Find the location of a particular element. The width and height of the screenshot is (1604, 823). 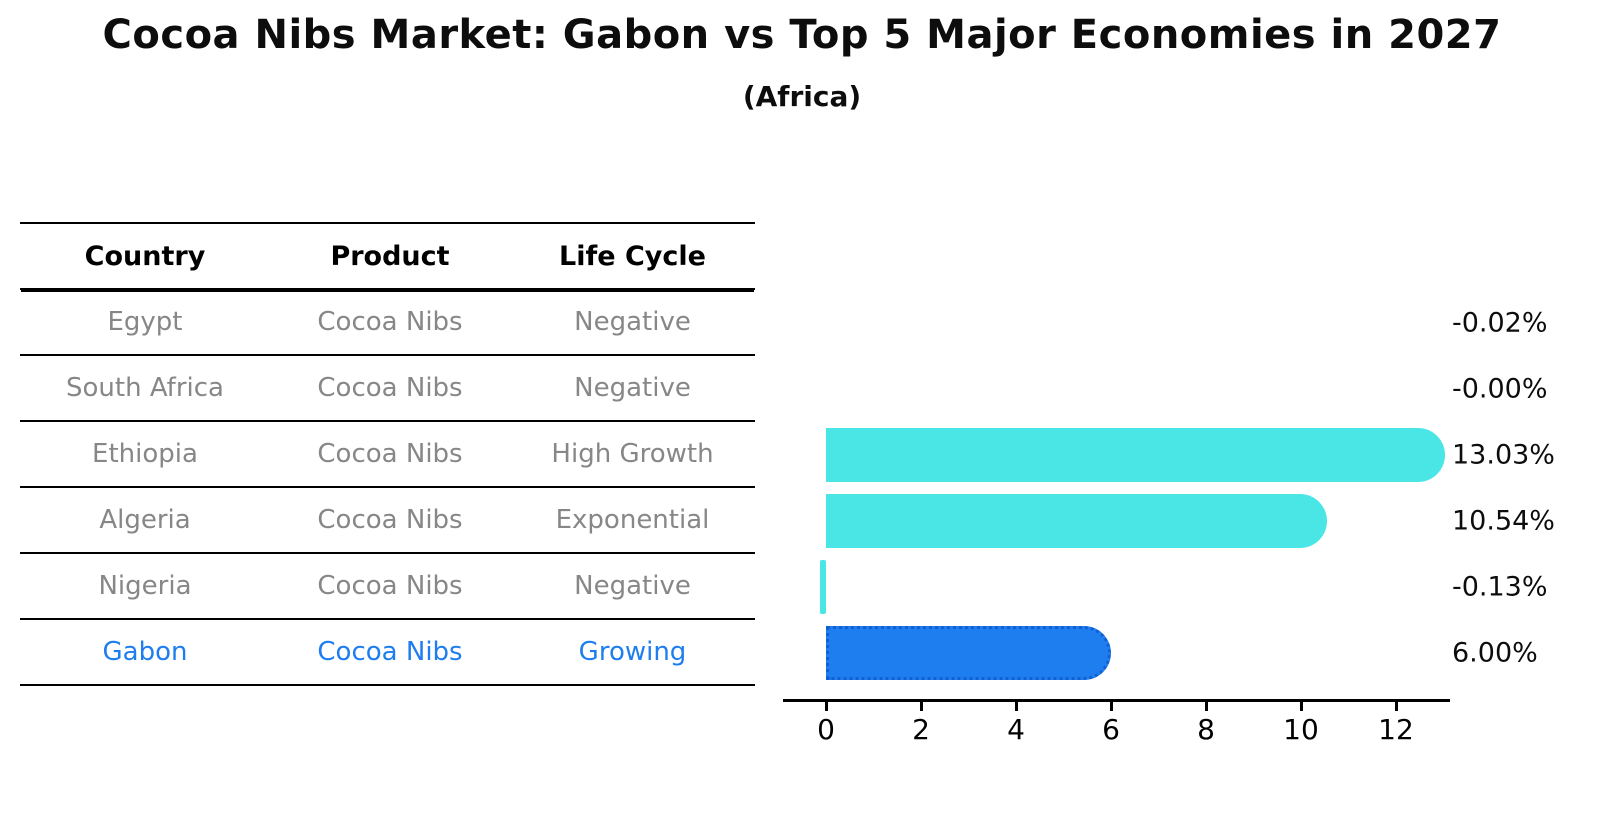

x-tick-label-10: 10 is located at coordinates (1301, 729).